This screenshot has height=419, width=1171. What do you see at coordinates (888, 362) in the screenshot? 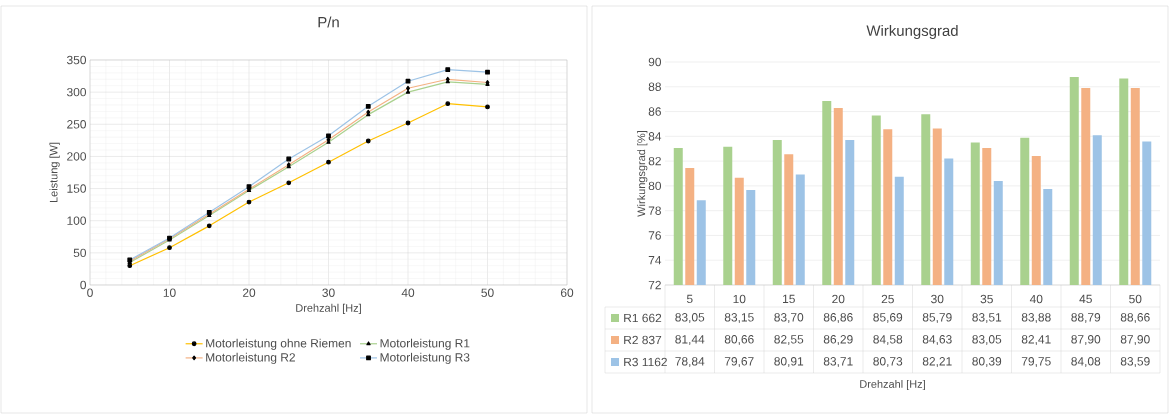
I see `data-label: 80,73` at bounding box center [888, 362].